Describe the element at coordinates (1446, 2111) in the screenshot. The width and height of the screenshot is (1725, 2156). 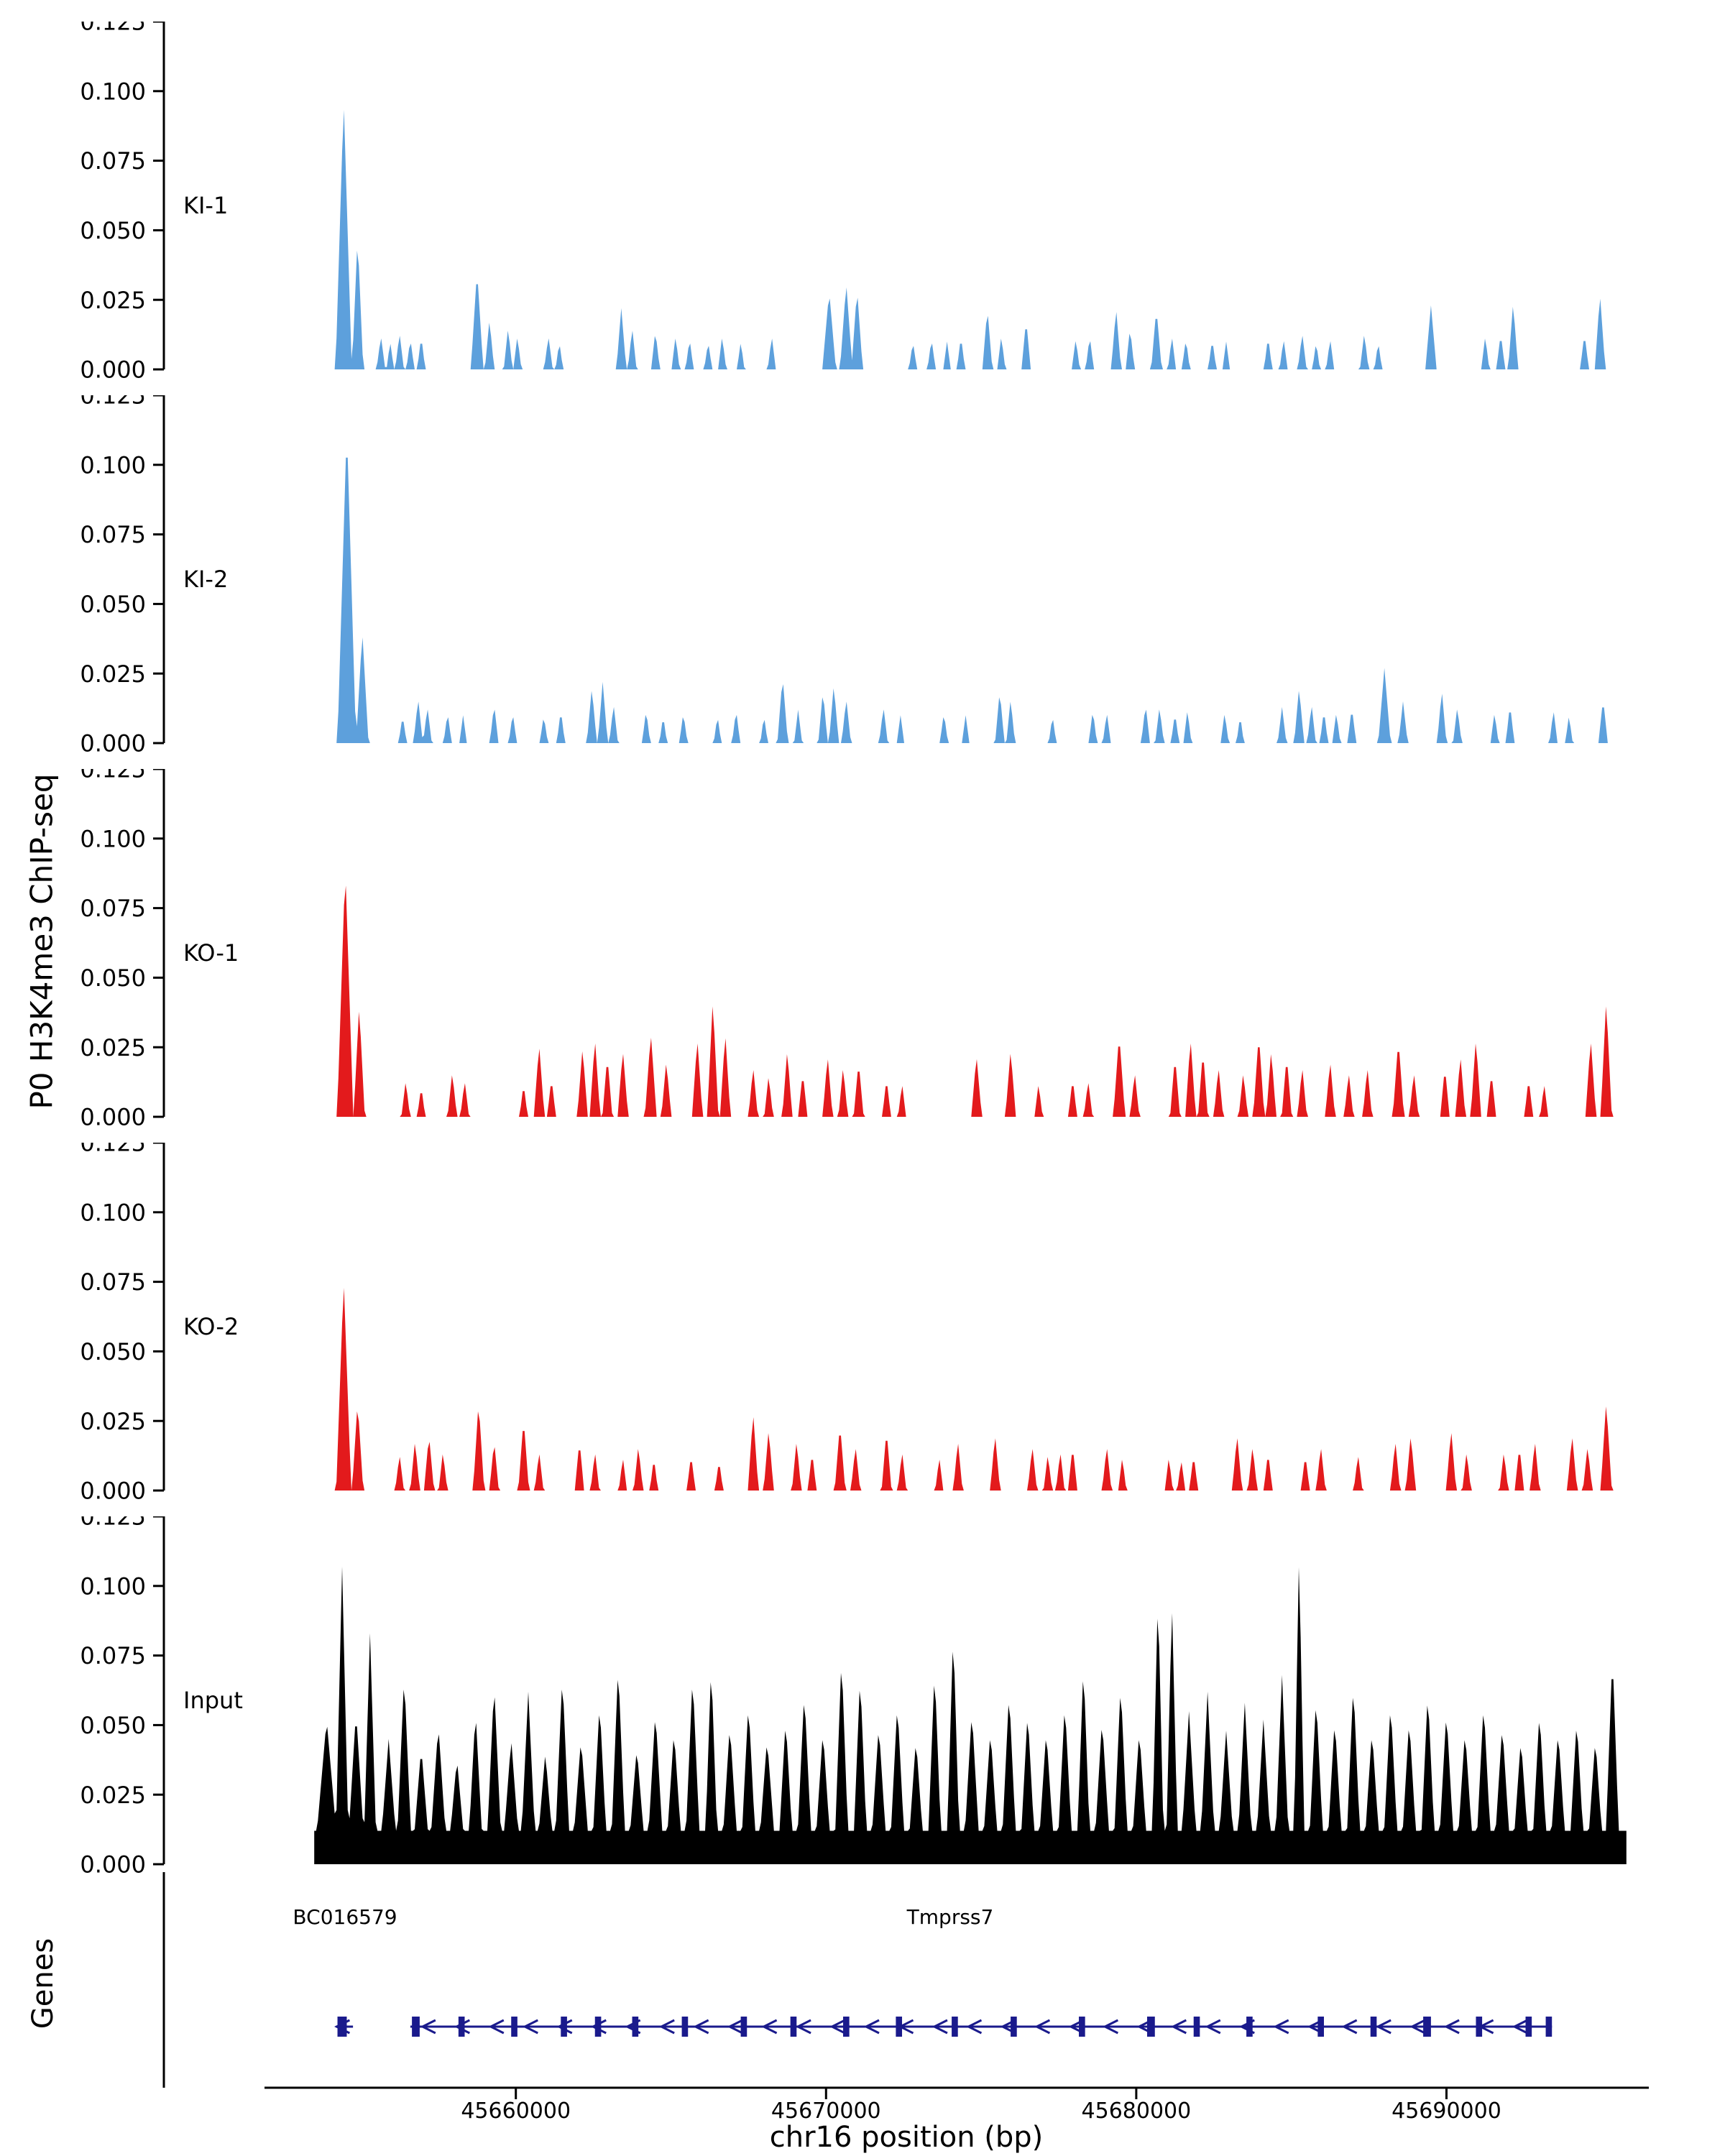
I see `x-tick-label: 45690000` at that location.